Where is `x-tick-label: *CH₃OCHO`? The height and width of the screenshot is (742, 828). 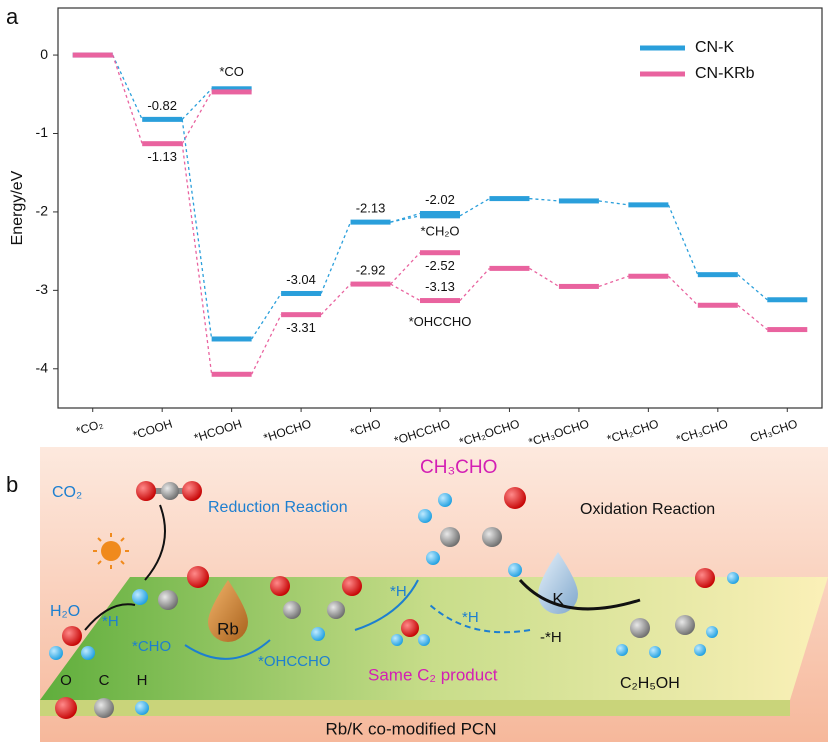
x-tick-label: *CH₃OCHO is located at coordinates (559, 433).